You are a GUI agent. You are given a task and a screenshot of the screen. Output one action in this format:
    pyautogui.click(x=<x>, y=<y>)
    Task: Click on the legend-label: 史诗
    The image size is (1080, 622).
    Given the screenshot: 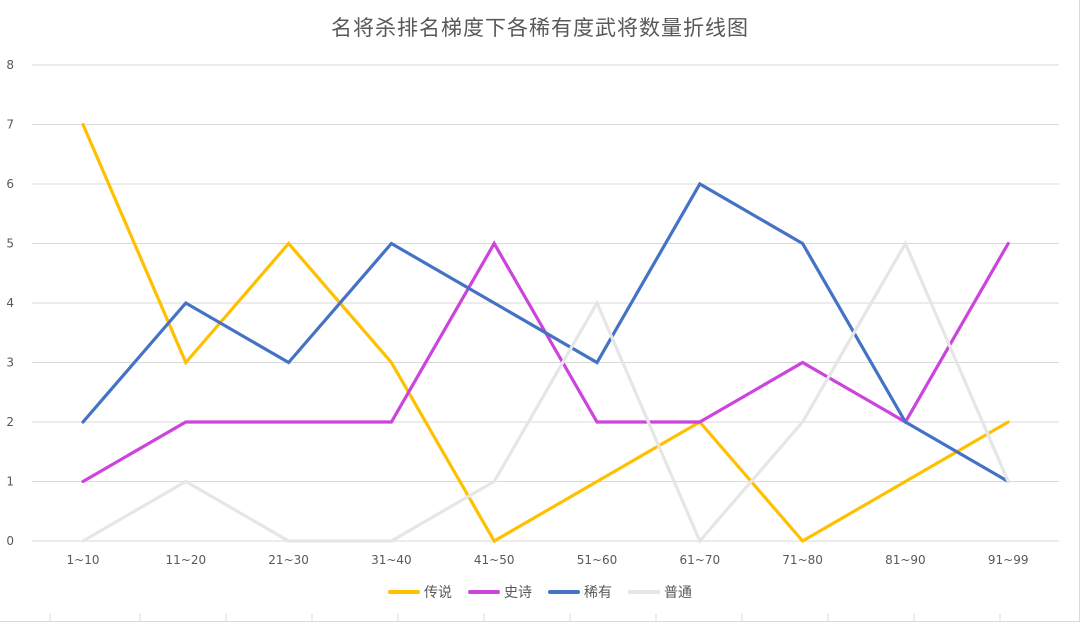 What is the action you would take?
    pyautogui.click(x=518, y=593)
    